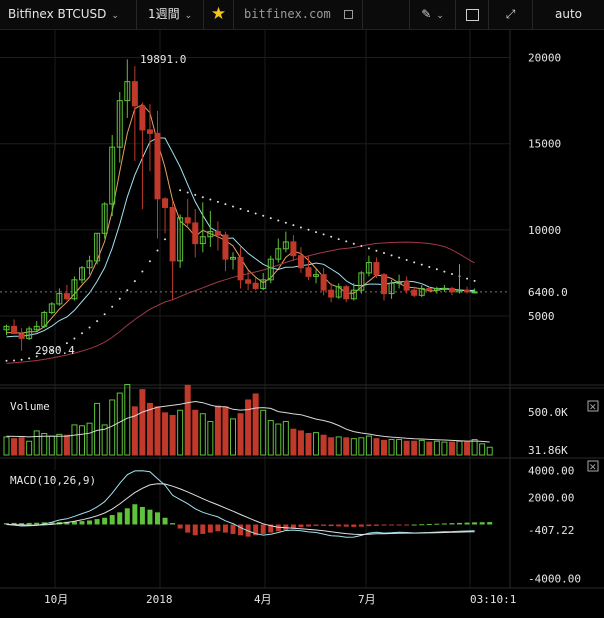  I want to click on auto-scale-button: auto, so click(568, 14).